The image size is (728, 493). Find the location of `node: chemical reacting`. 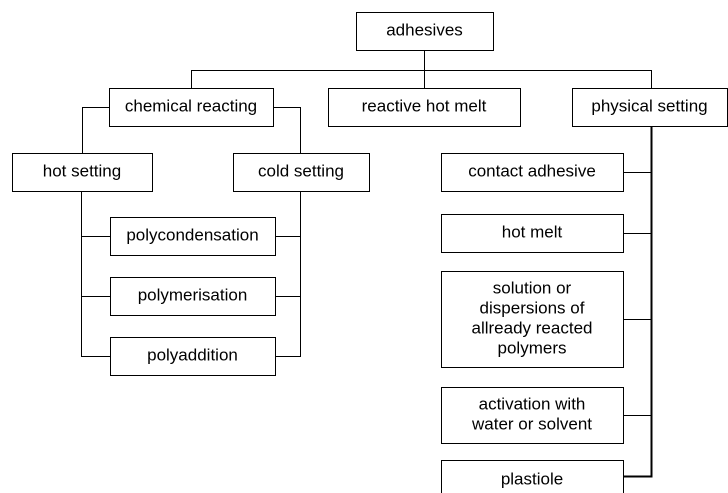

node: chemical reacting is located at coordinates (191, 107).